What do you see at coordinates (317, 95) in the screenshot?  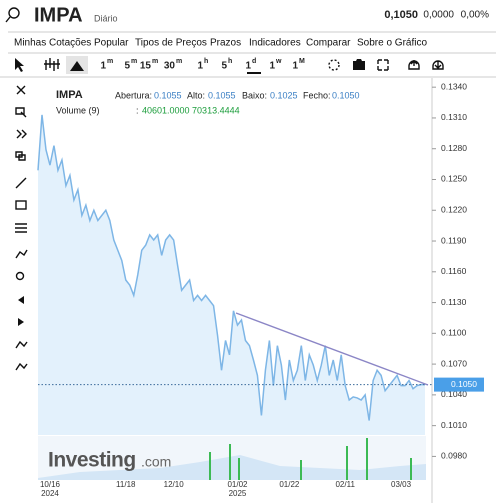 I see `legend-label: Fecho:` at bounding box center [317, 95].